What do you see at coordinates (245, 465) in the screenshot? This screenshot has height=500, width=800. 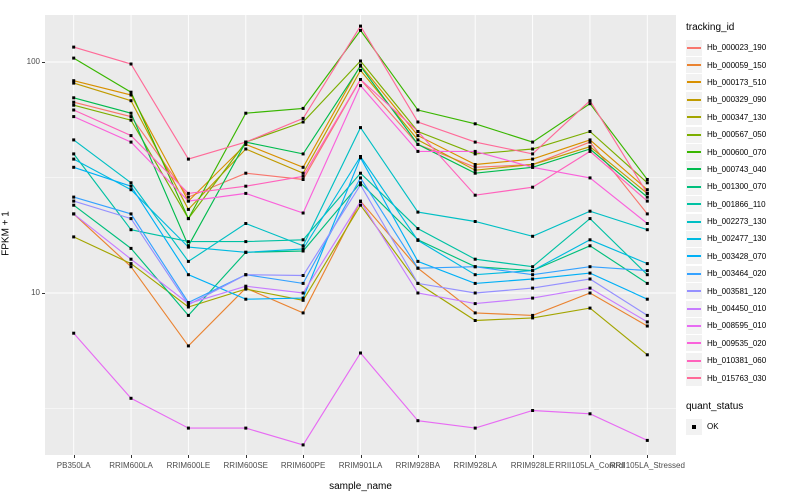 I see `x-tick-label-RRIM600SE: RRIM600SE` at bounding box center [245, 465].